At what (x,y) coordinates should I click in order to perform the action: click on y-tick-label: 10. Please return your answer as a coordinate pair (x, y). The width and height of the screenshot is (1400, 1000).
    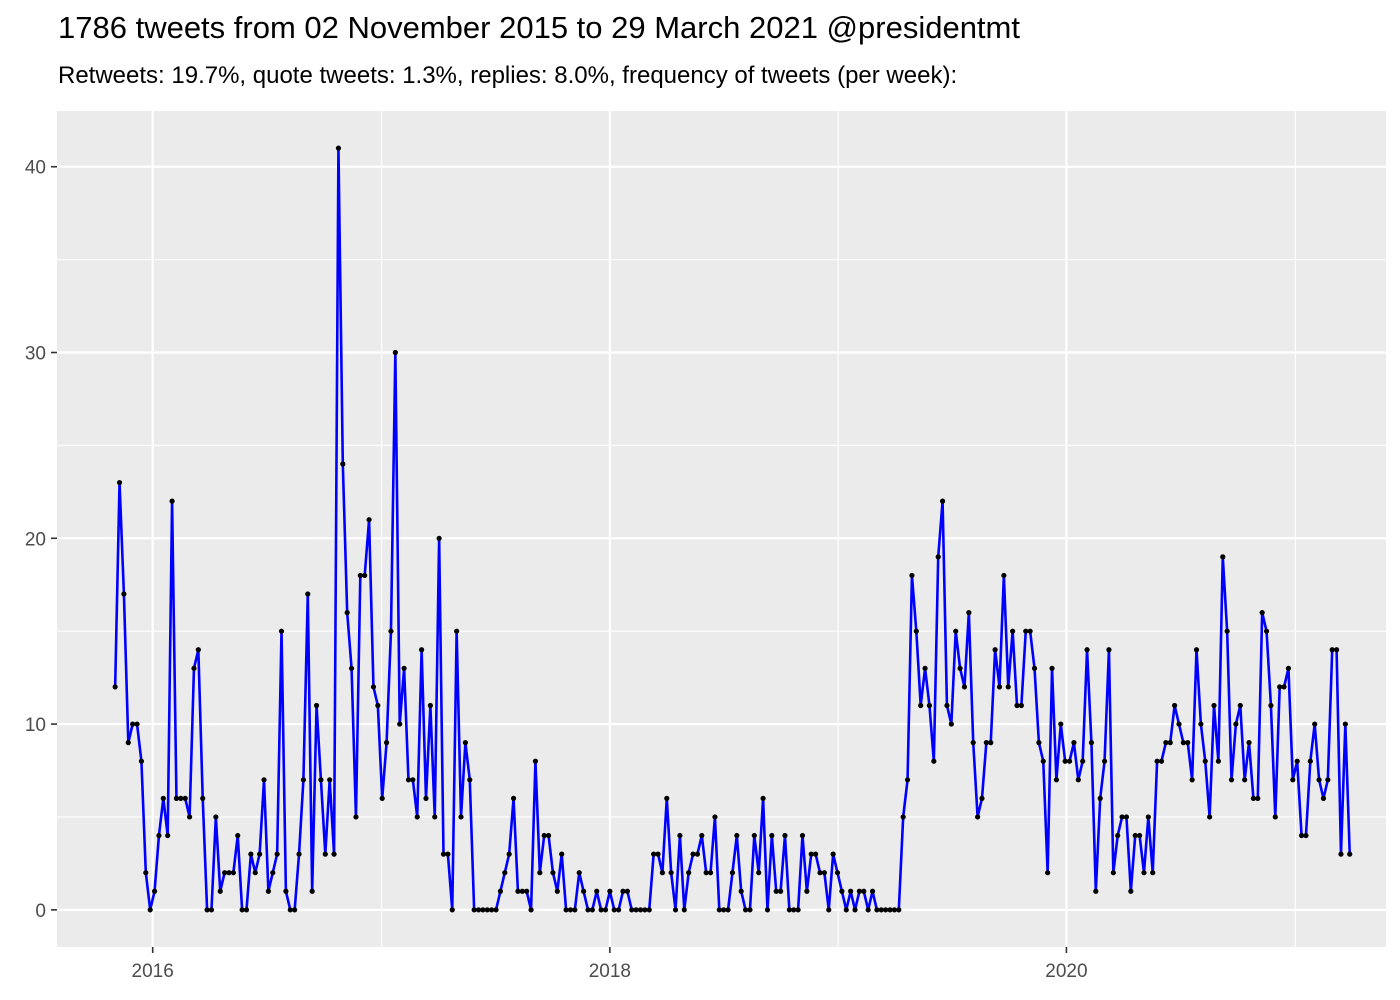
    Looking at the image, I should click on (35, 725).